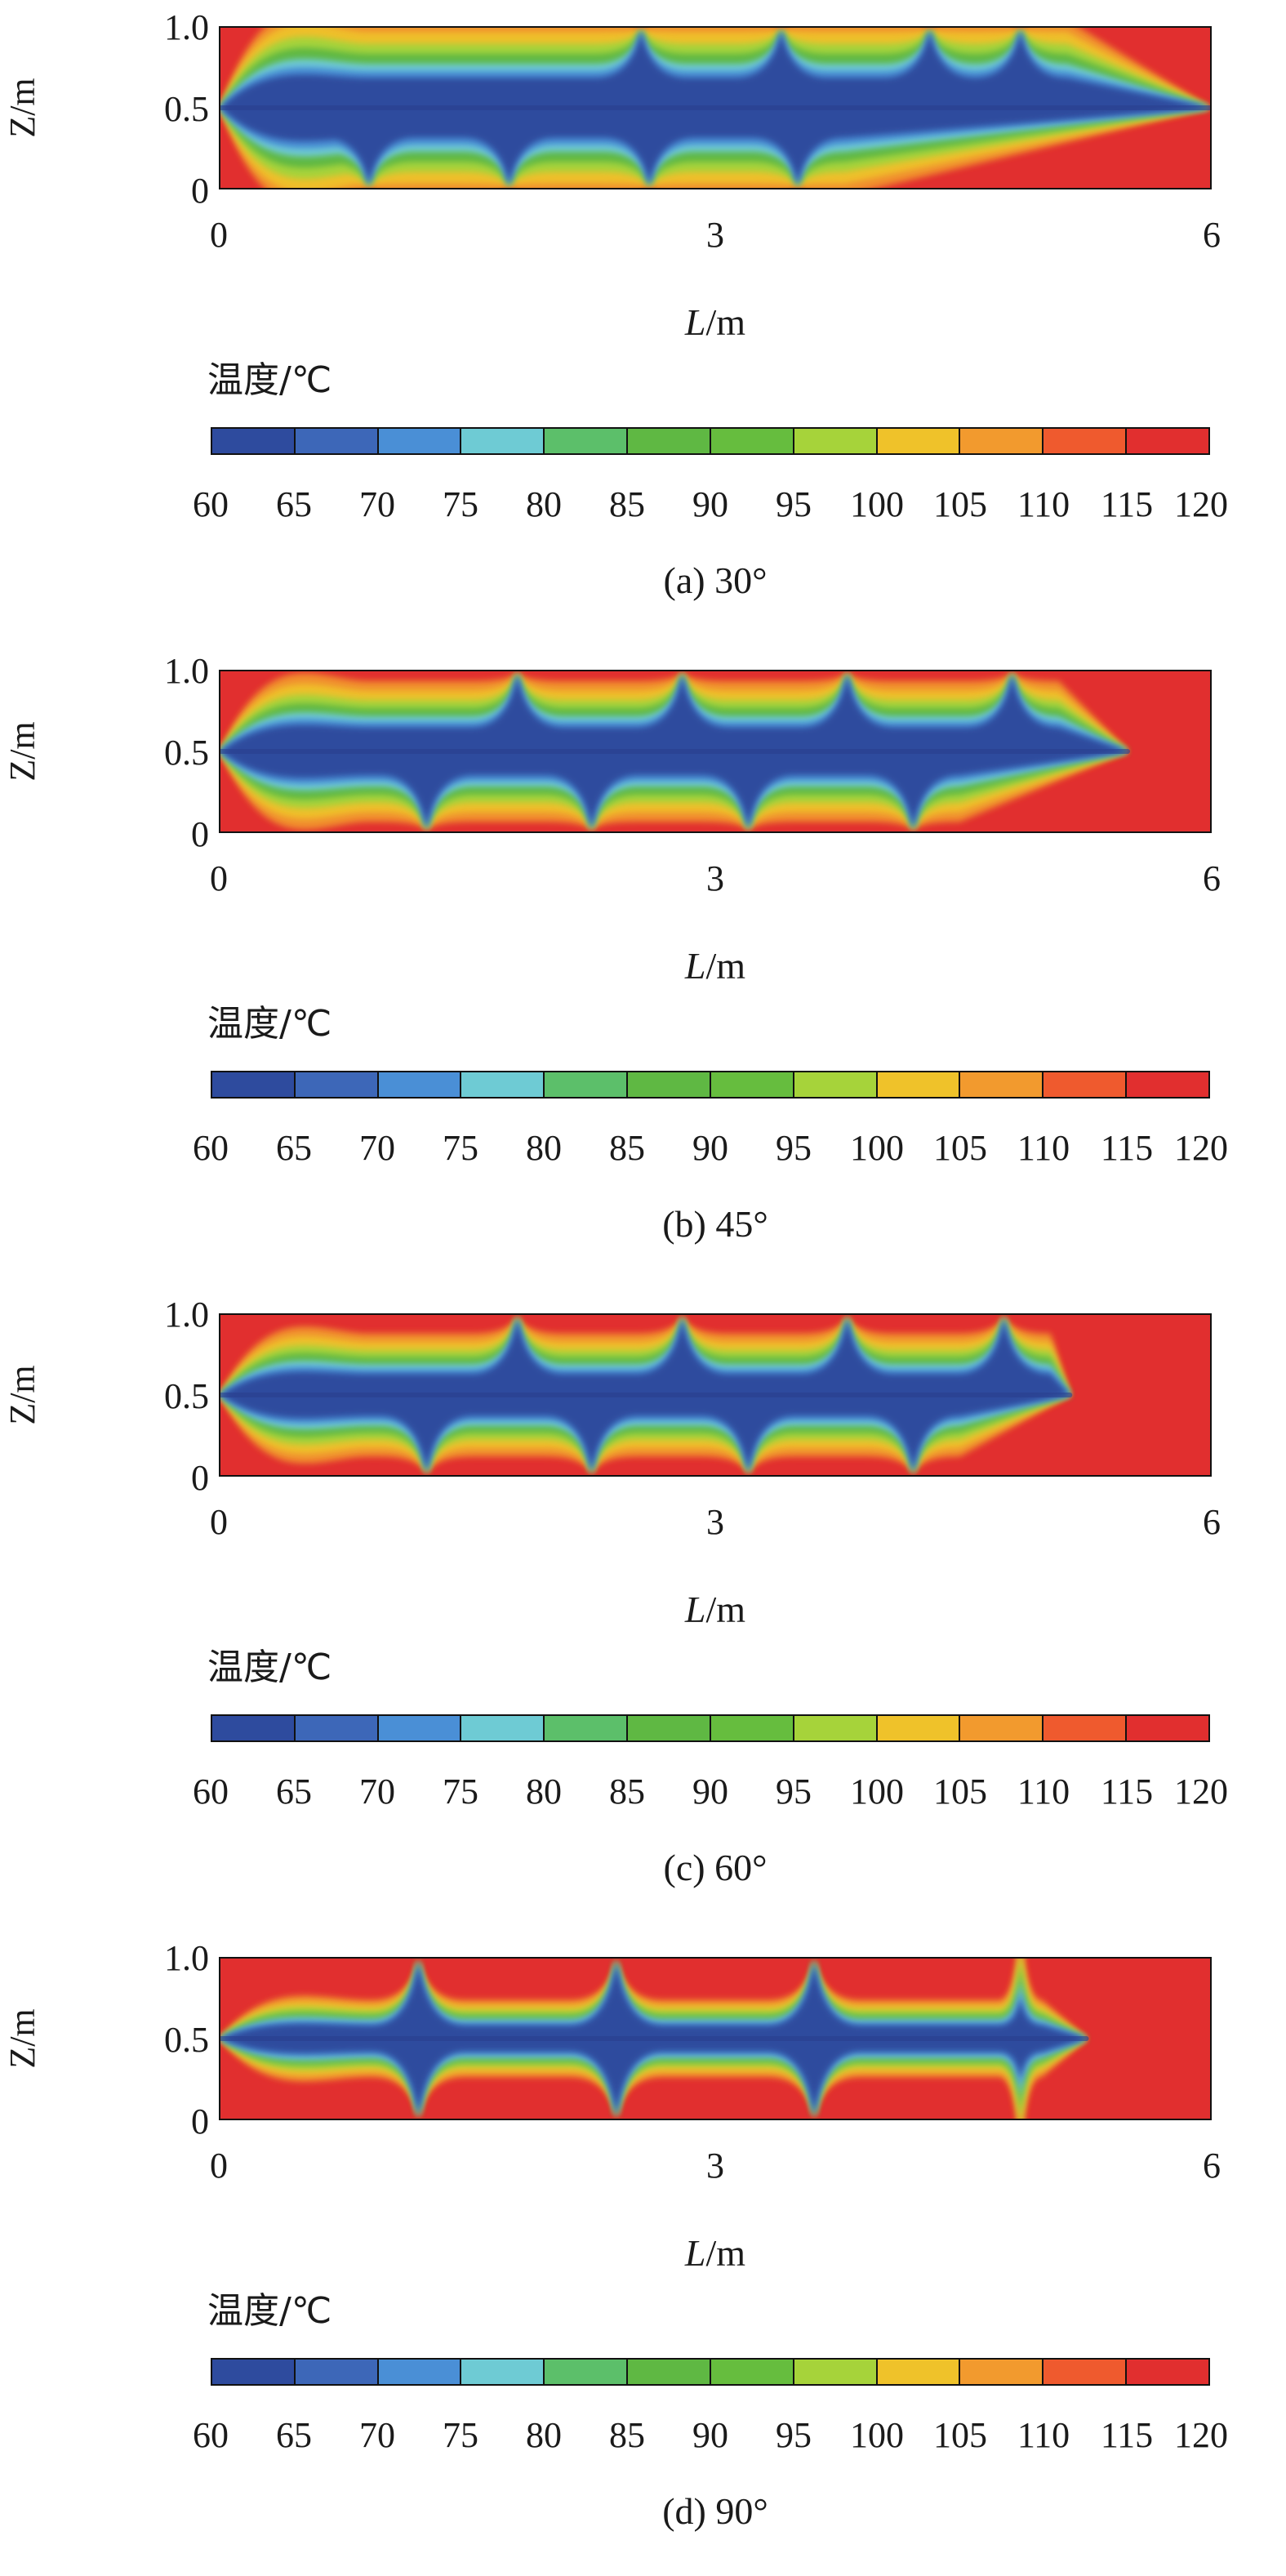  What do you see at coordinates (715, 1867) in the screenshot?
I see `panel-caption: (c) 60°` at bounding box center [715, 1867].